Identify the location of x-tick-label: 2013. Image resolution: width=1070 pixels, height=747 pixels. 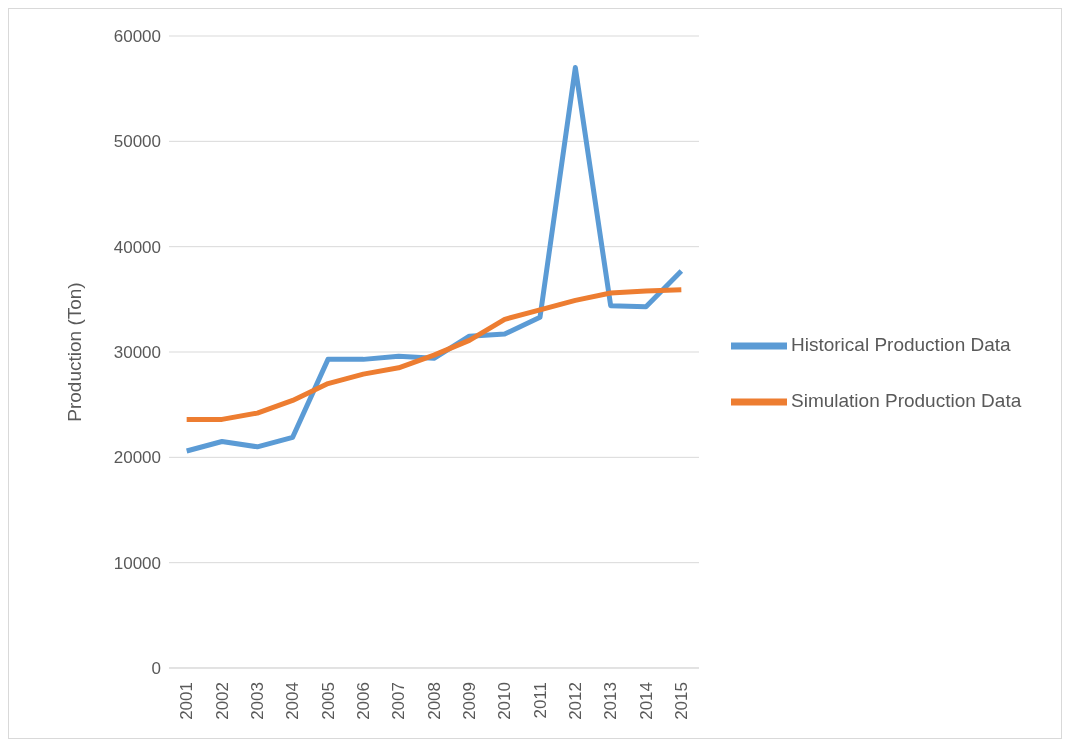
(611, 701).